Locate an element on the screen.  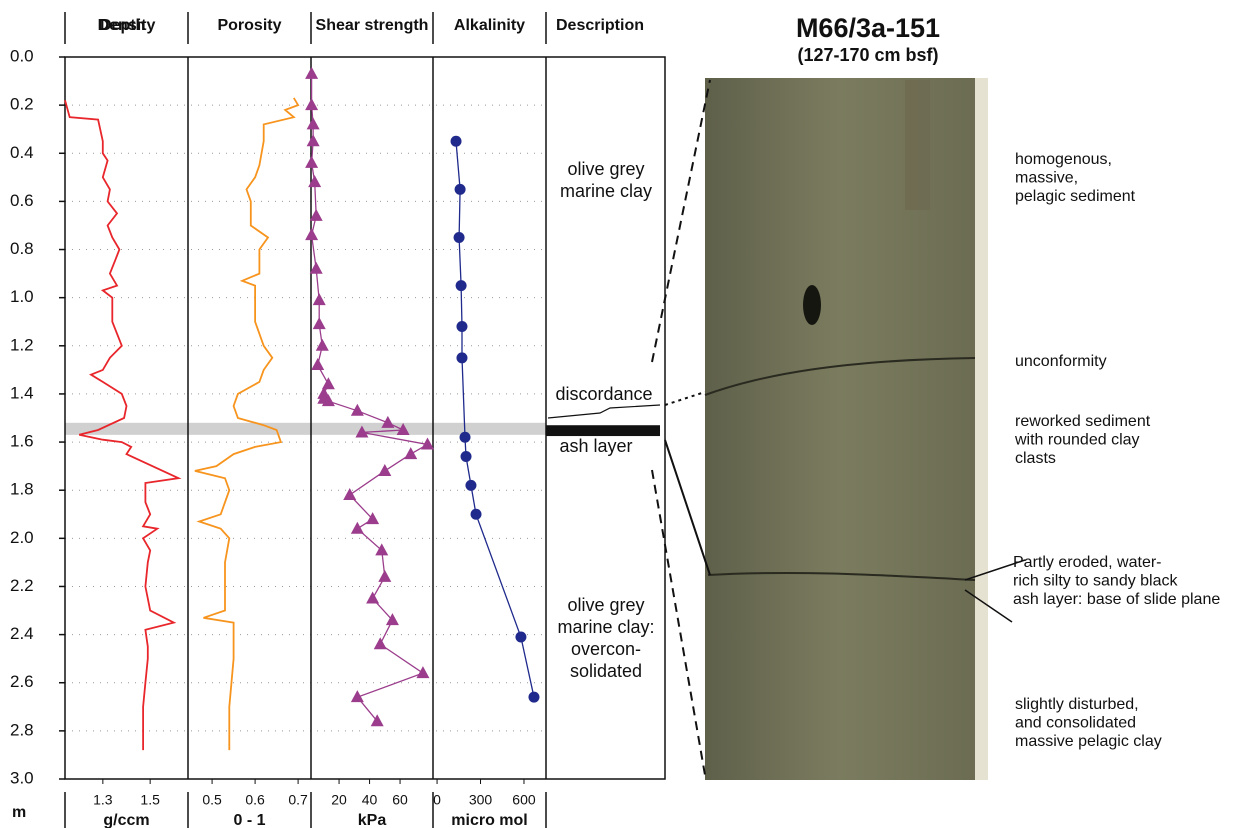
core-note: homogenous, is located at coordinates (1063, 159).